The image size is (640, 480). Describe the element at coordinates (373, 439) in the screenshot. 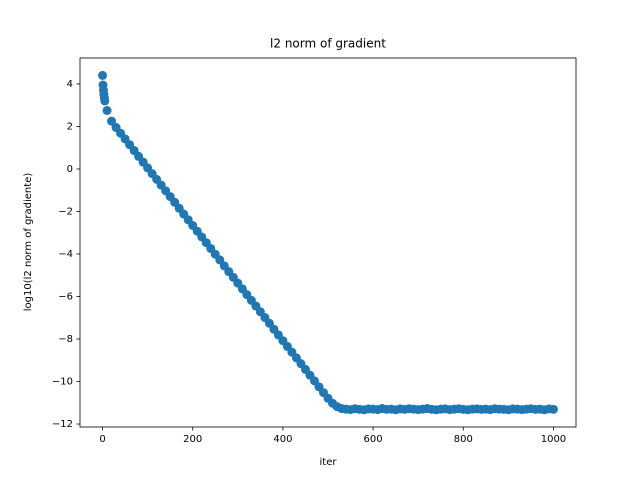

I see `x-tick-label: 600` at that location.